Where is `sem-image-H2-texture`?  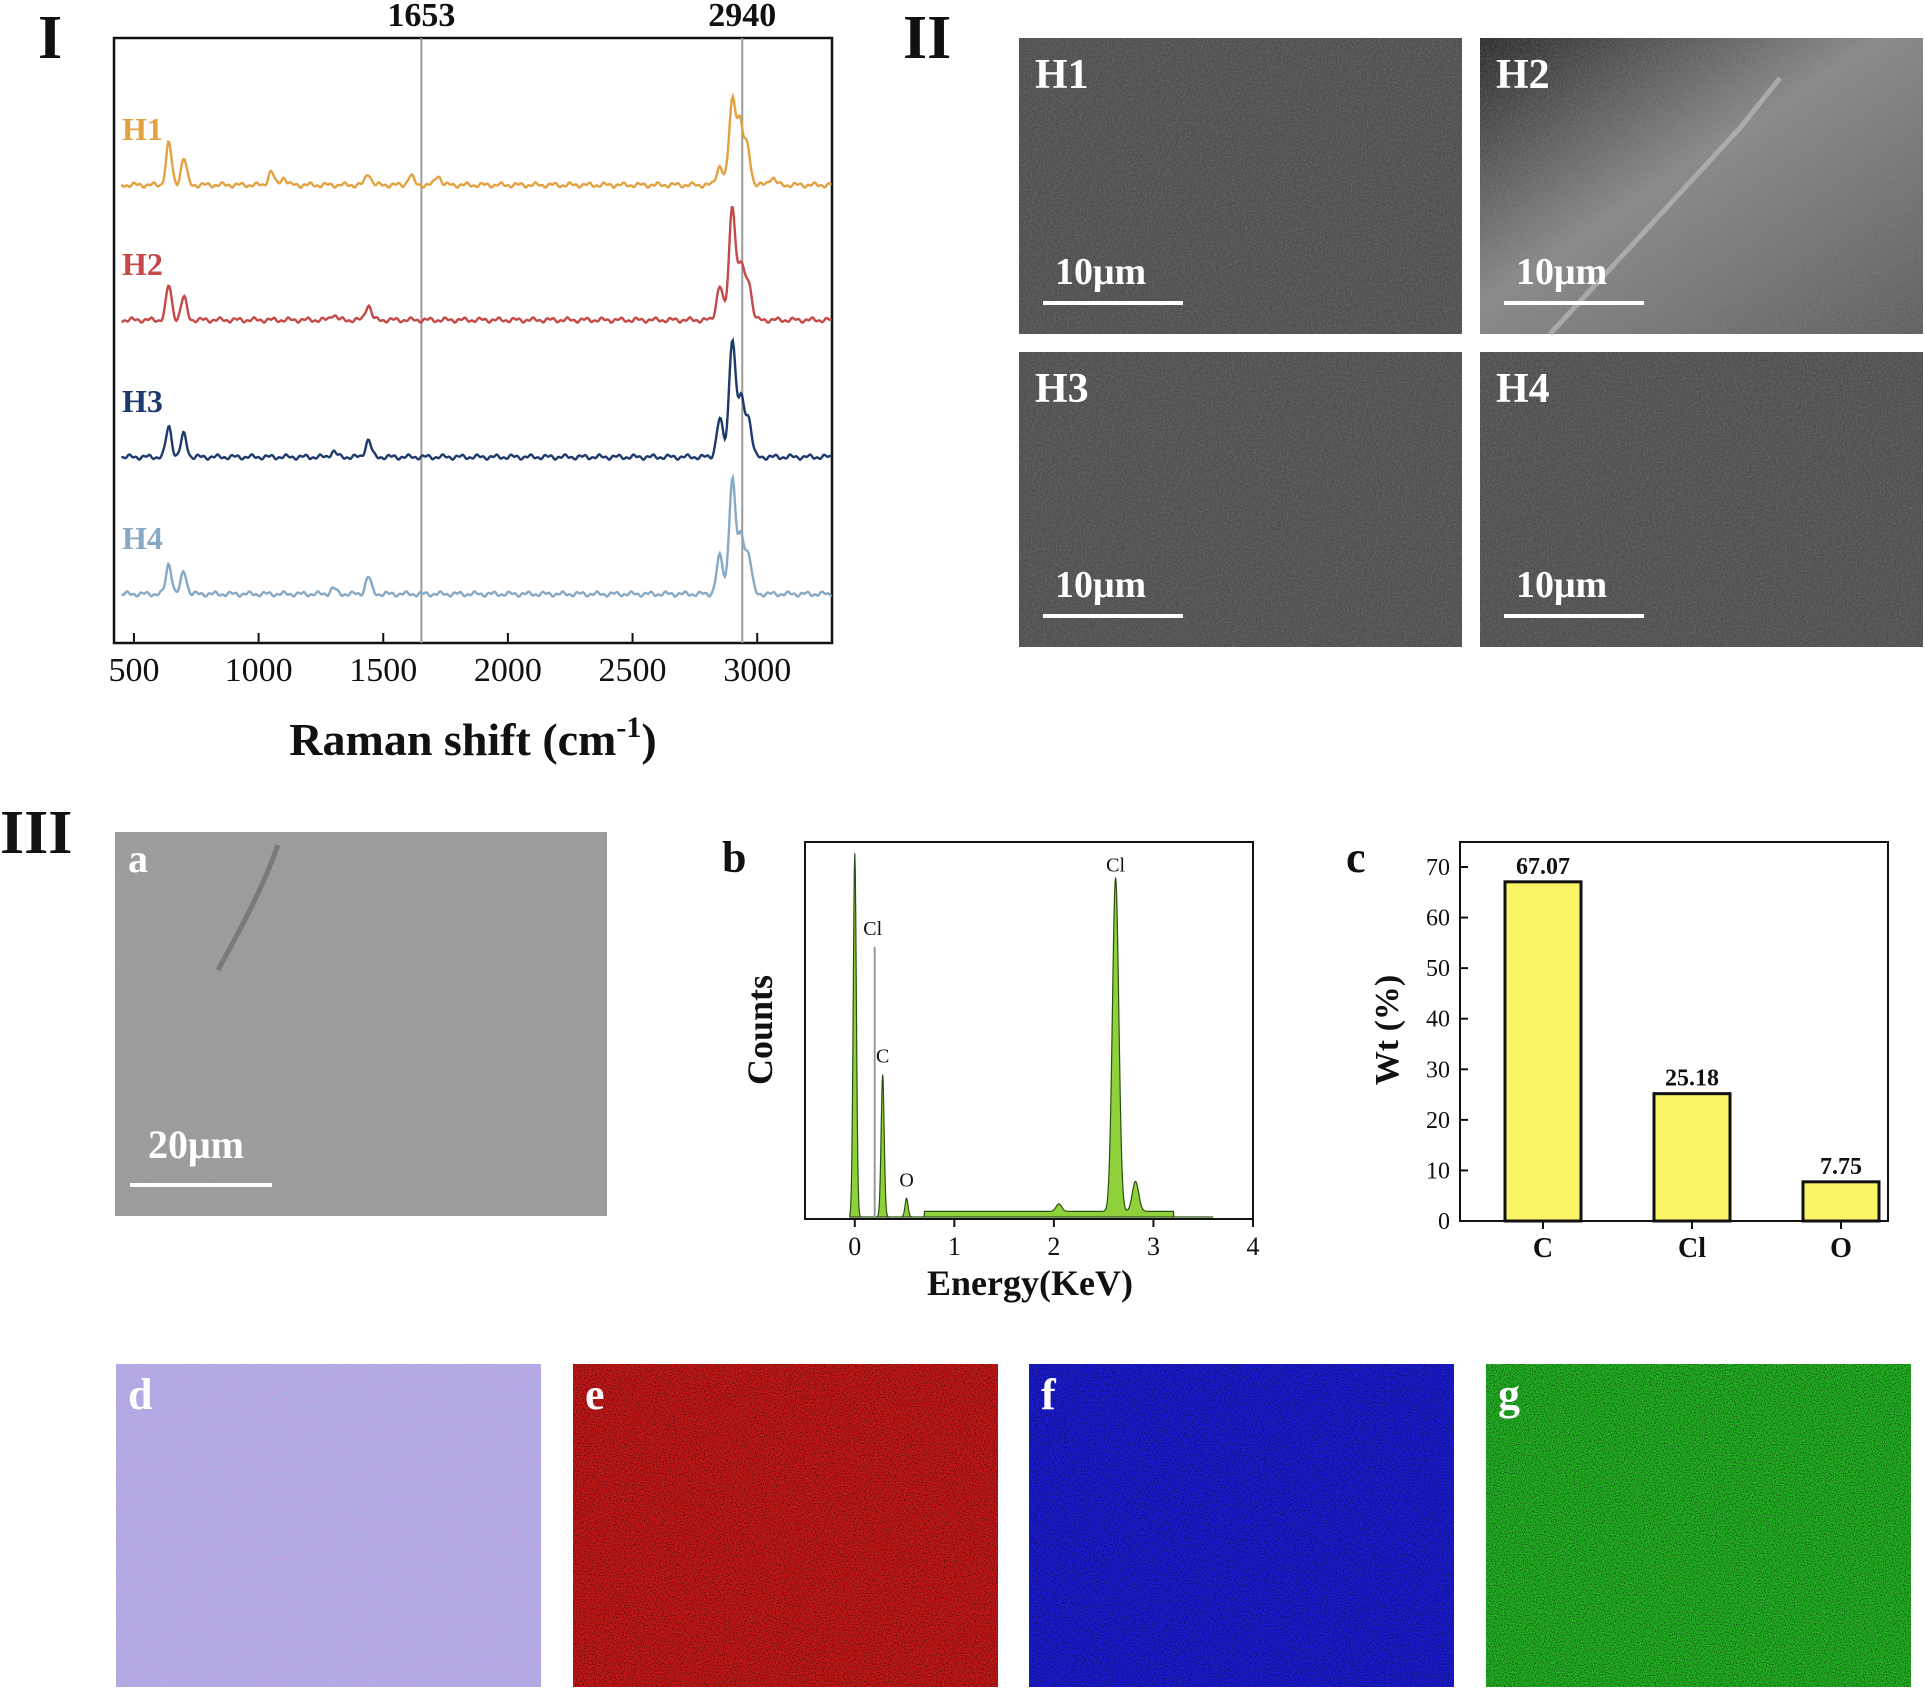 sem-image-H2-texture is located at coordinates (1701, 186).